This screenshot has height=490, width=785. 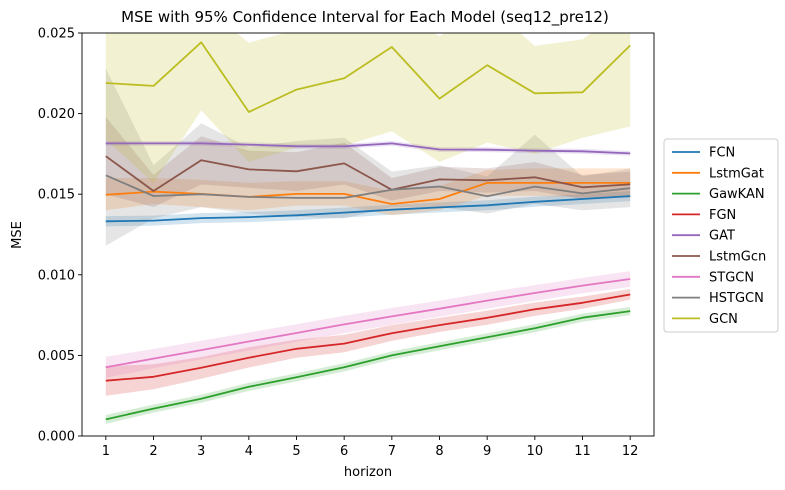 I want to click on legend-label-gcn: GCN, so click(x=723, y=319).